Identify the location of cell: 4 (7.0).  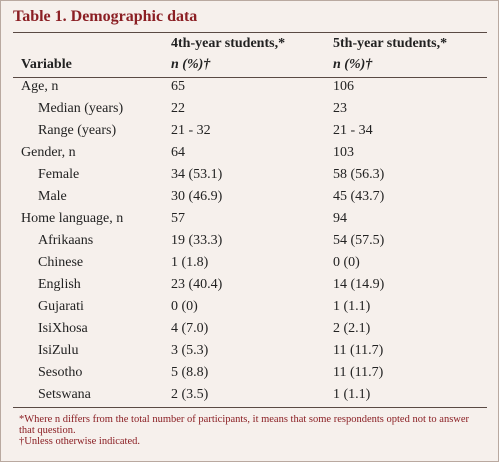
(190, 328).